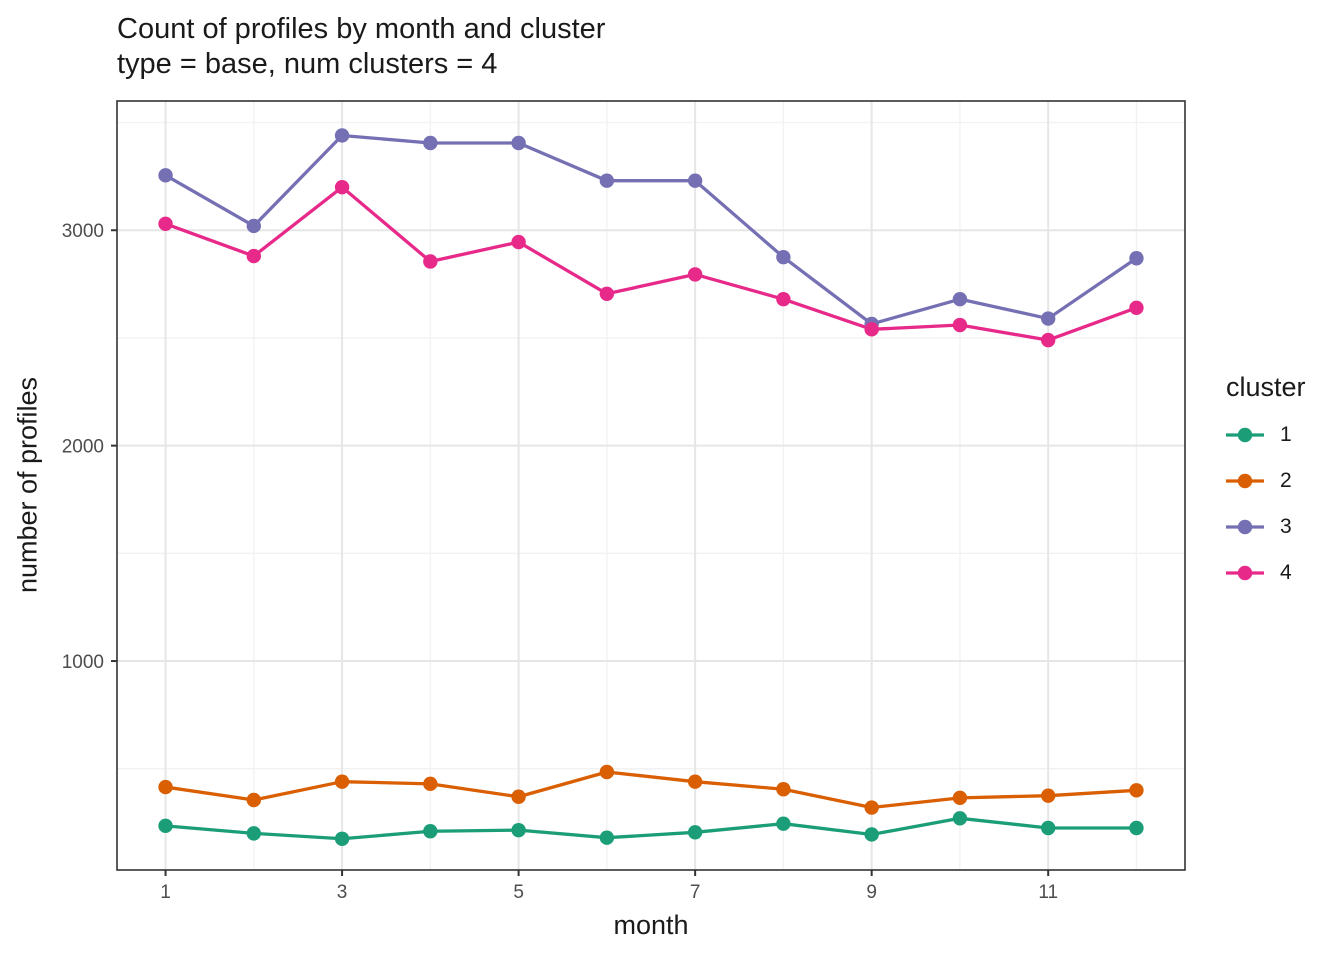 The width and height of the screenshot is (1344, 960). Describe the element at coordinates (518, 892) in the screenshot. I see `x-tick-label: 5` at that location.